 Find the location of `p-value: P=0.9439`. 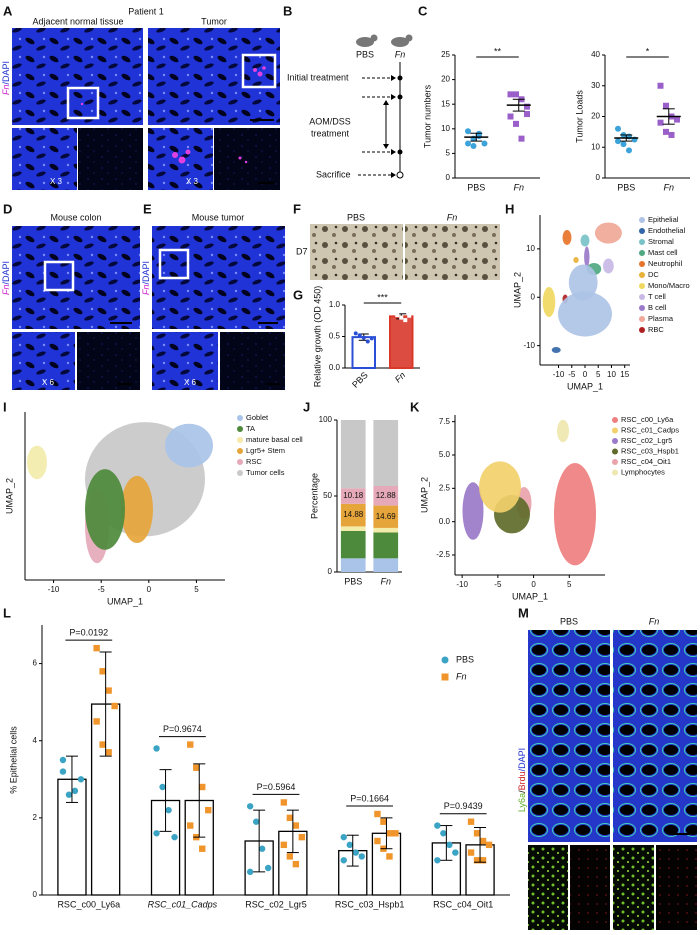

p-value: P=0.9439 is located at coordinates (463, 806).